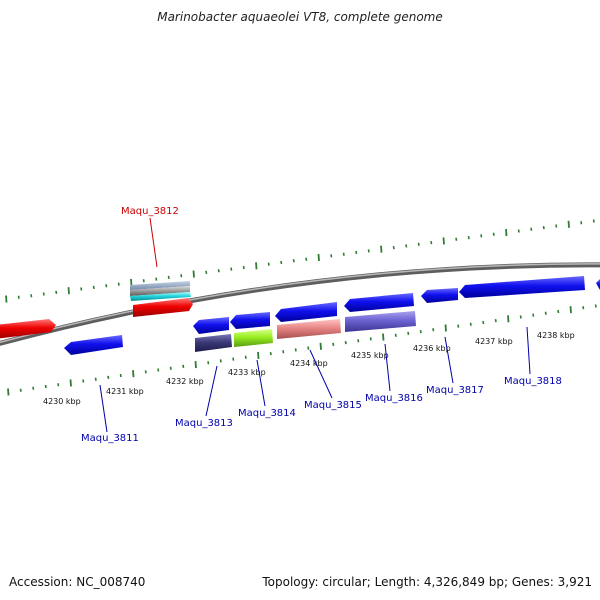 The width and height of the screenshot is (600, 600). What do you see at coordinates (380, 321) in the screenshot?
I see `gene-maqu-3816-b` at bounding box center [380, 321].